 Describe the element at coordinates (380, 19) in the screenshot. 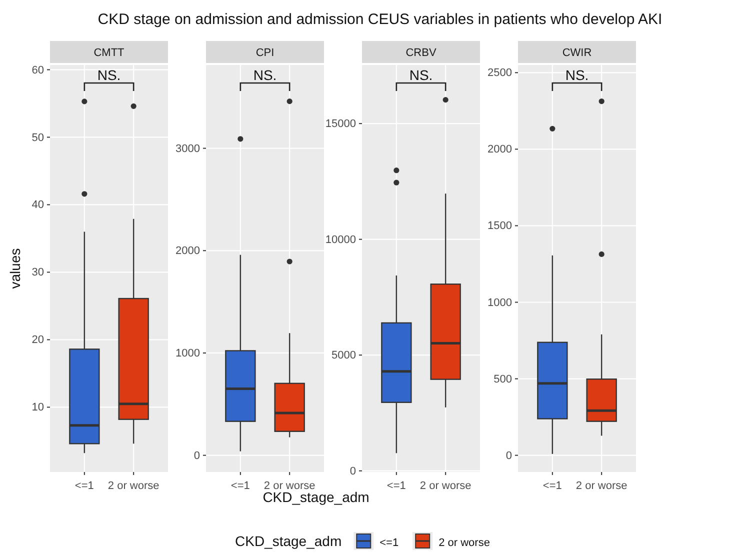

I see `text: CKD stage on admission and admission CEUS variables in patients who develop AKI` at that location.